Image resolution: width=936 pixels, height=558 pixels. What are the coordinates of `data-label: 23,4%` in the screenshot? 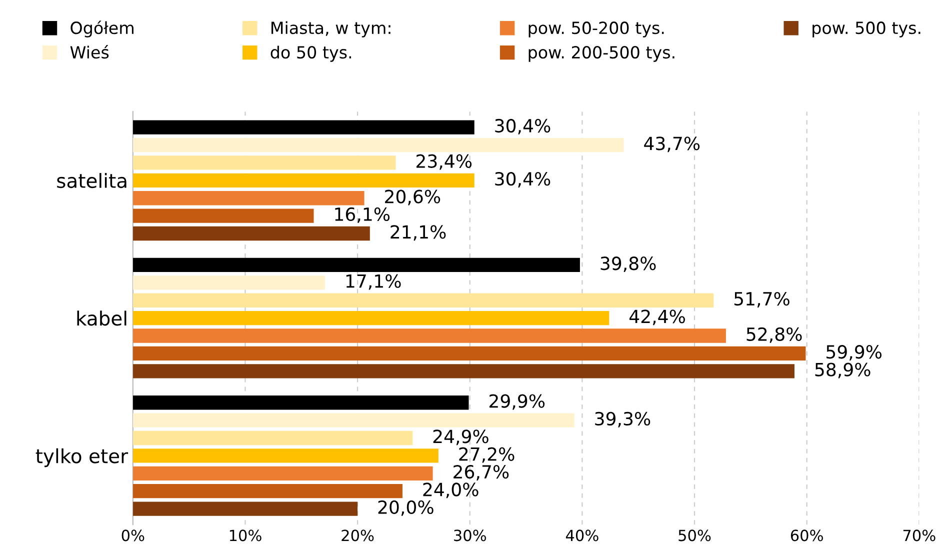 It's located at (444, 162).